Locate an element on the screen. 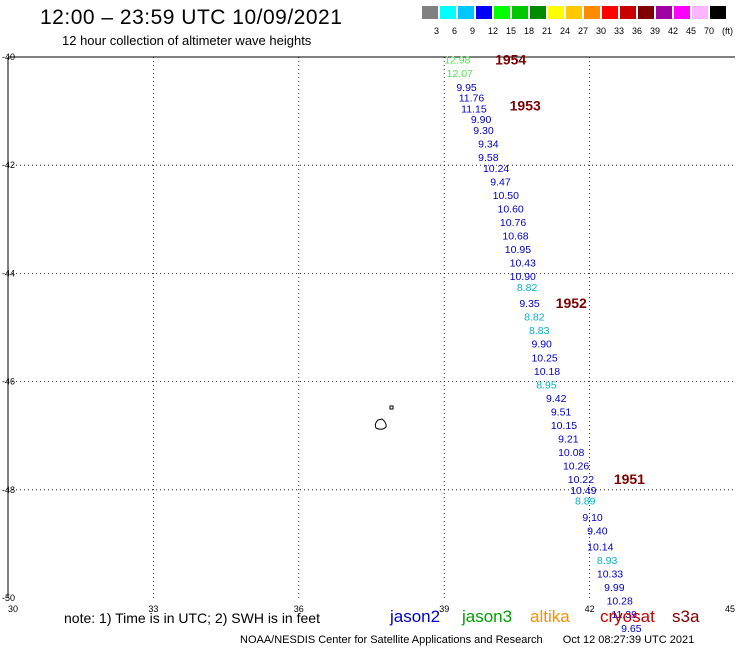 The width and height of the screenshot is (740, 650). swh-value: 9.34 is located at coordinates (488, 145).